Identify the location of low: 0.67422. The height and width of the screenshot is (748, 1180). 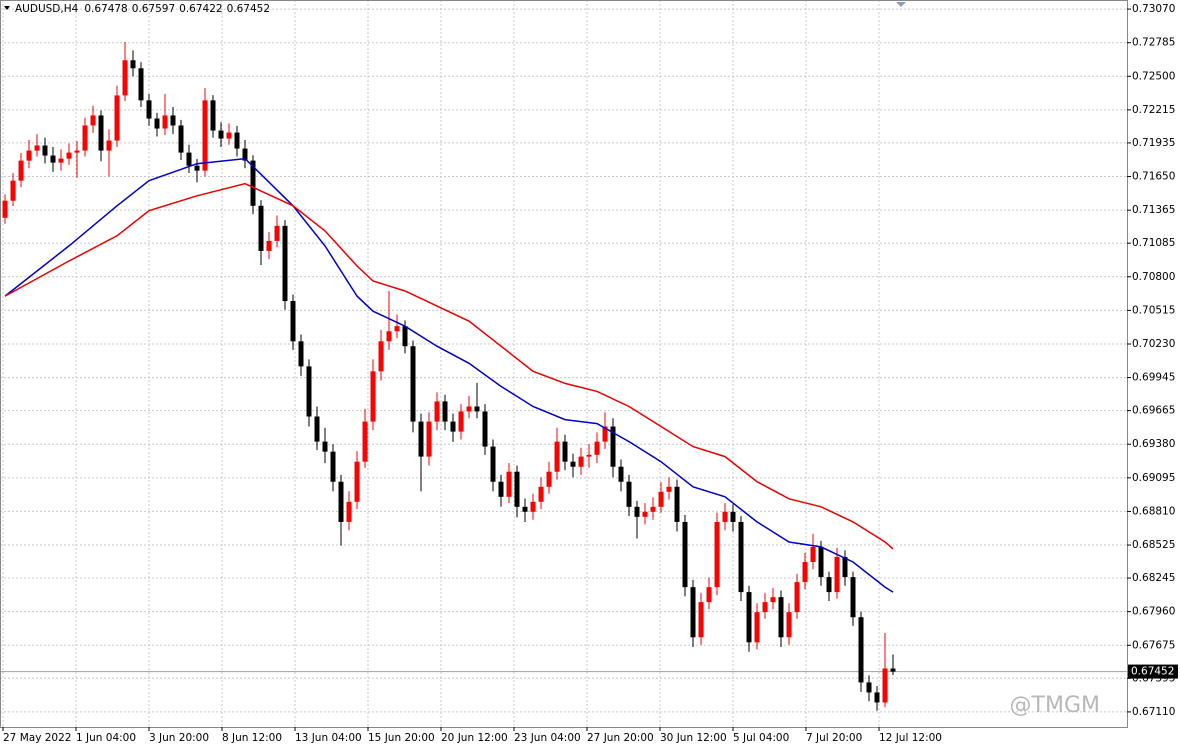
(200, 9).